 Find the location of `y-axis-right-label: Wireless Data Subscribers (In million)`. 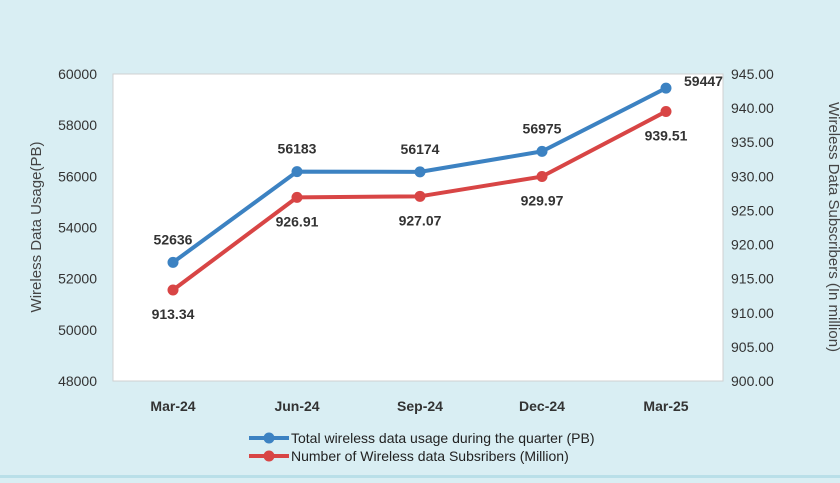

y-axis-right-label: Wireless Data Subscribers (In million) is located at coordinates (832, 227).